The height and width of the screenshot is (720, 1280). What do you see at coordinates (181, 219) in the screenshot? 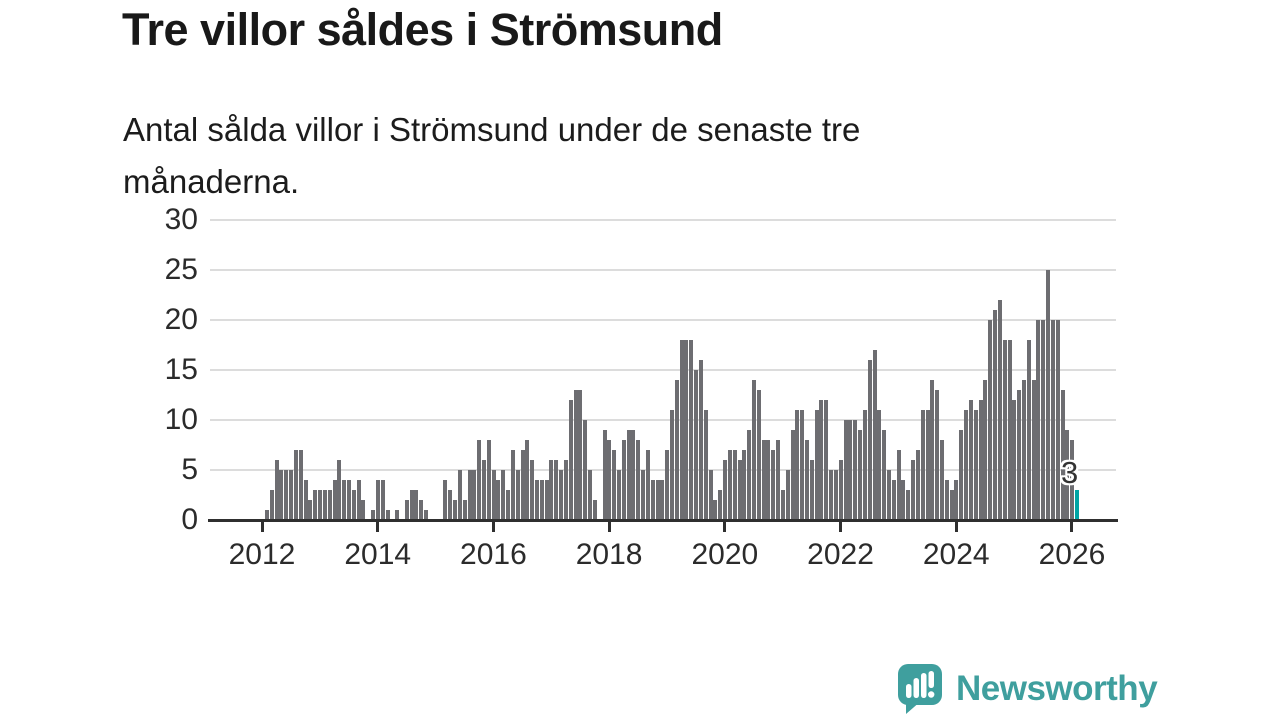
I see `y-axis-tick-label: 30` at bounding box center [181, 219].